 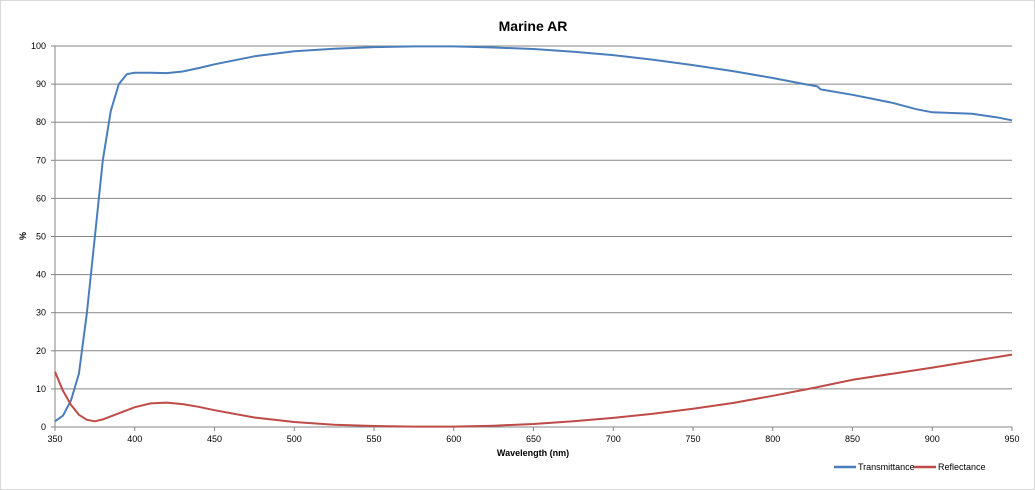 What do you see at coordinates (1011, 439) in the screenshot?
I see `x-tick-label: 950` at bounding box center [1011, 439].